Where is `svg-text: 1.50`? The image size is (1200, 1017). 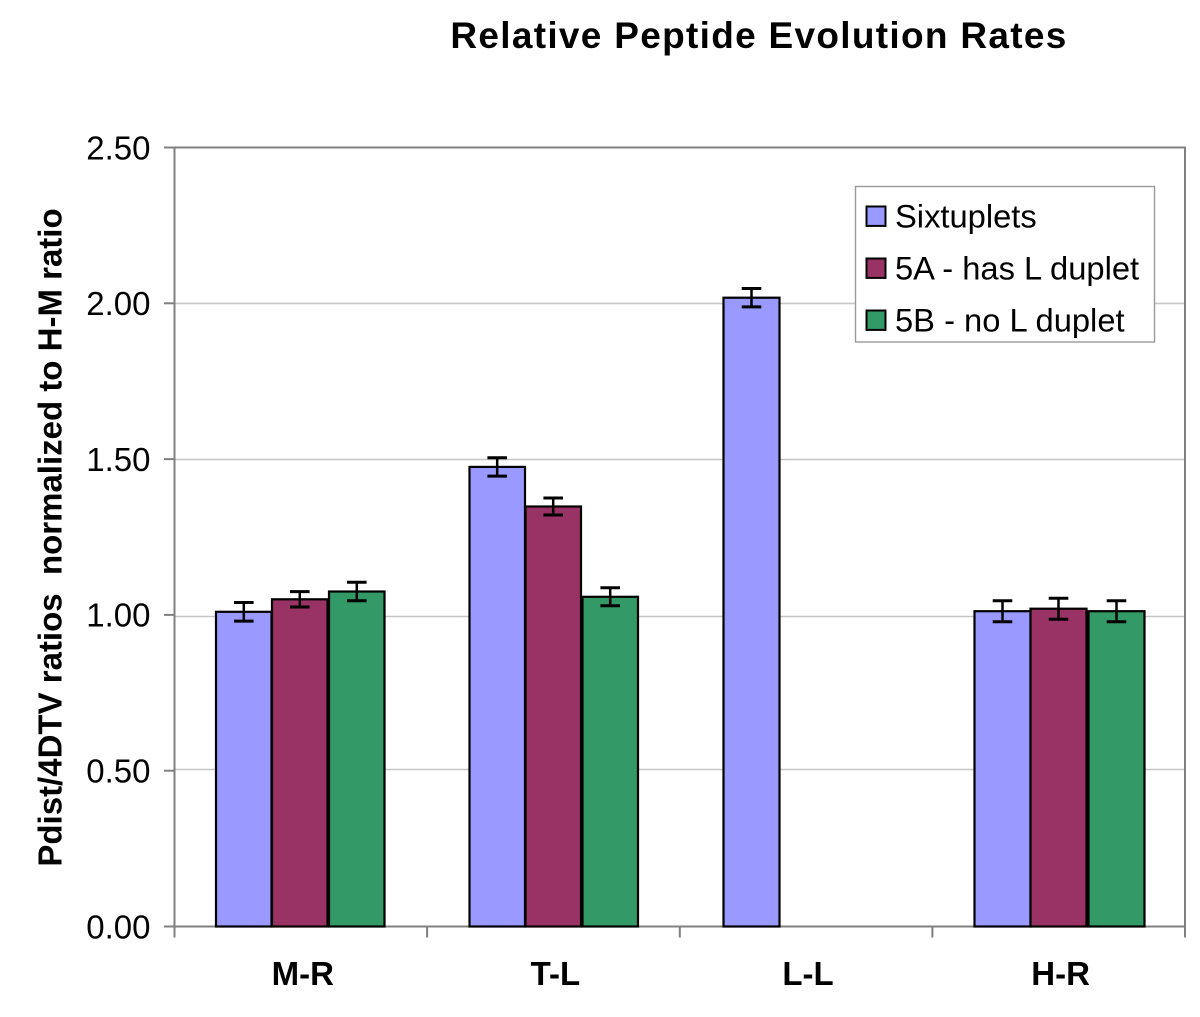
svg-text: 1.50 is located at coordinates (118, 459).